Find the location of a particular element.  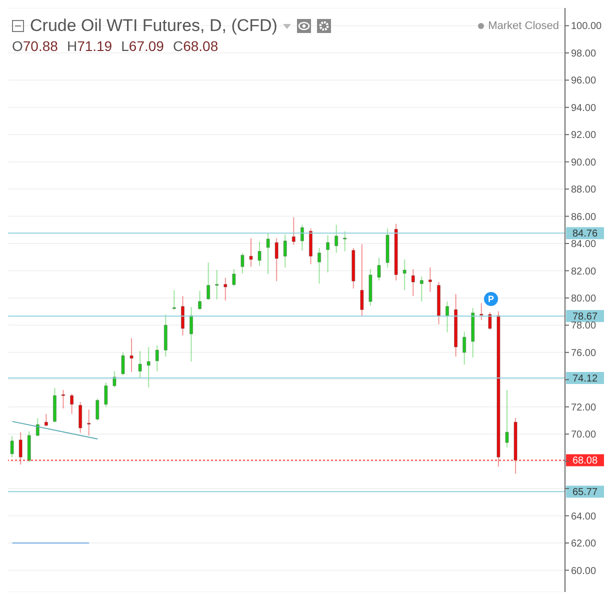

annotation: P is located at coordinates (491, 299).